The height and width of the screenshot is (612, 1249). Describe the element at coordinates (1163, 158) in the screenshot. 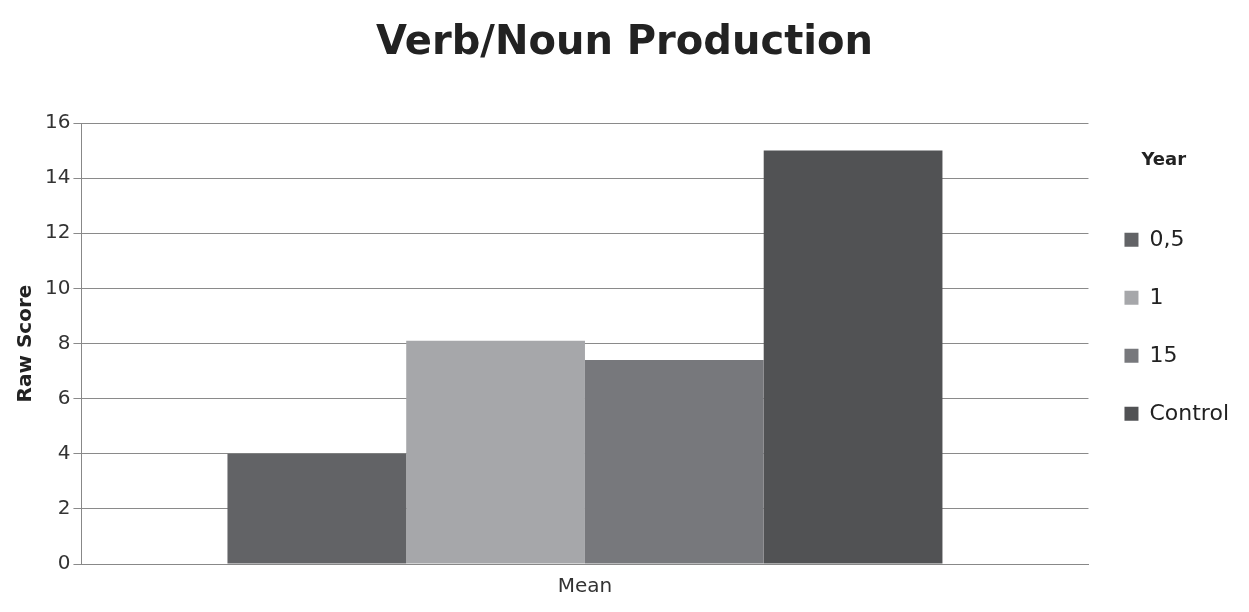

I see `legend-title: Year` at that location.